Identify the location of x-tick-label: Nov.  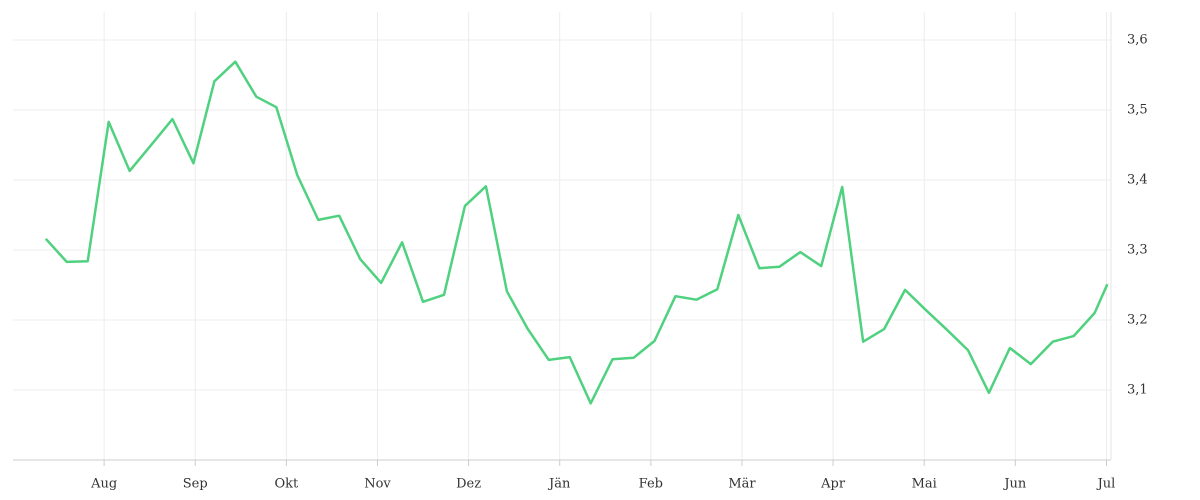
(377, 484).